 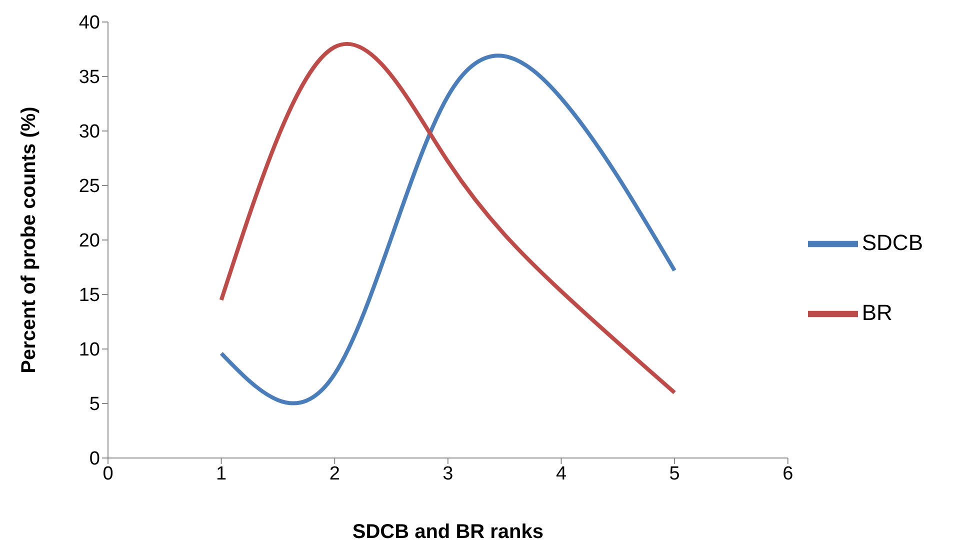 I want to click on x-tick-label: 6, so click(x=788, y=473).